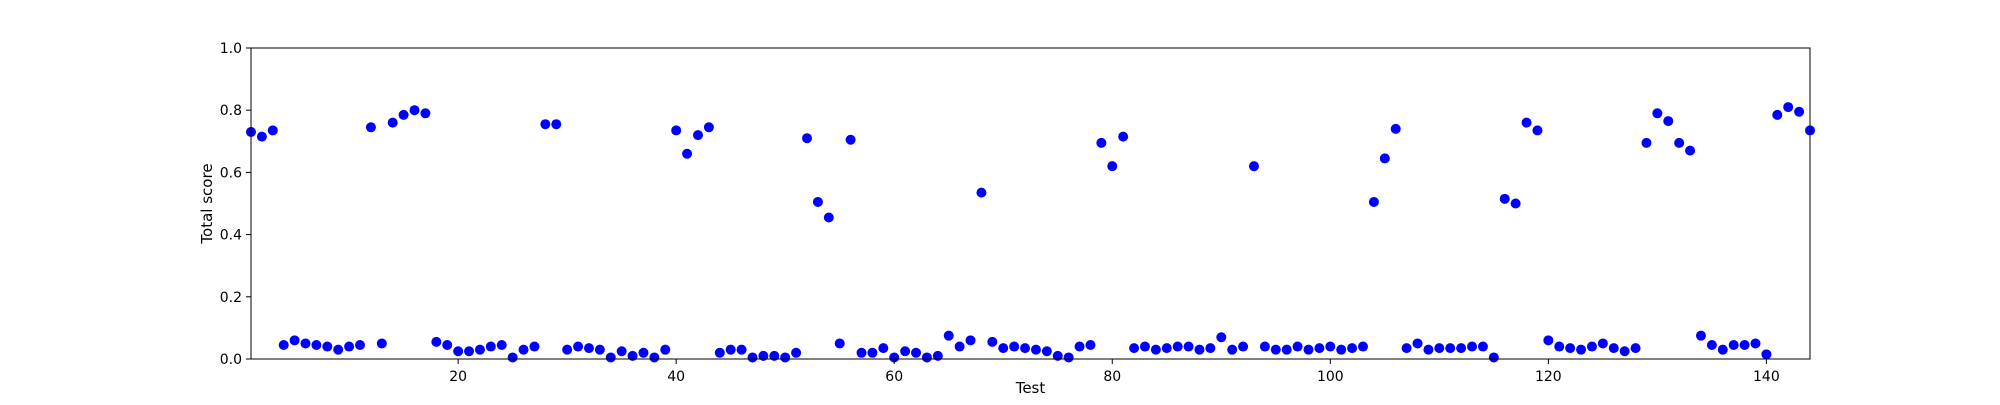  I want to click on y-axis-label: Total score, so click(207, 203).